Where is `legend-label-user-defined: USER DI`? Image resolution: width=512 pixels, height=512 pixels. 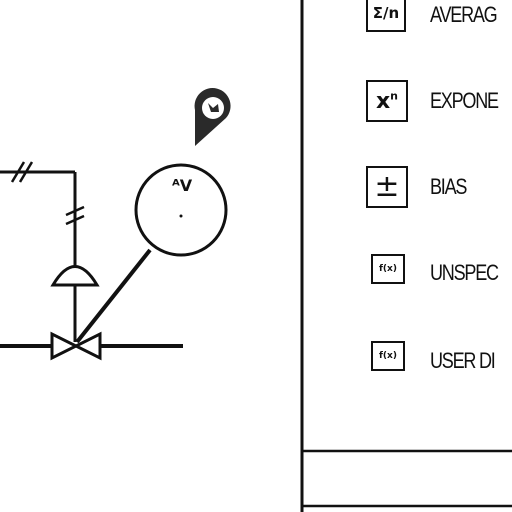
legend-label-user-defined: USER DI is located at coordinates (463, 360).